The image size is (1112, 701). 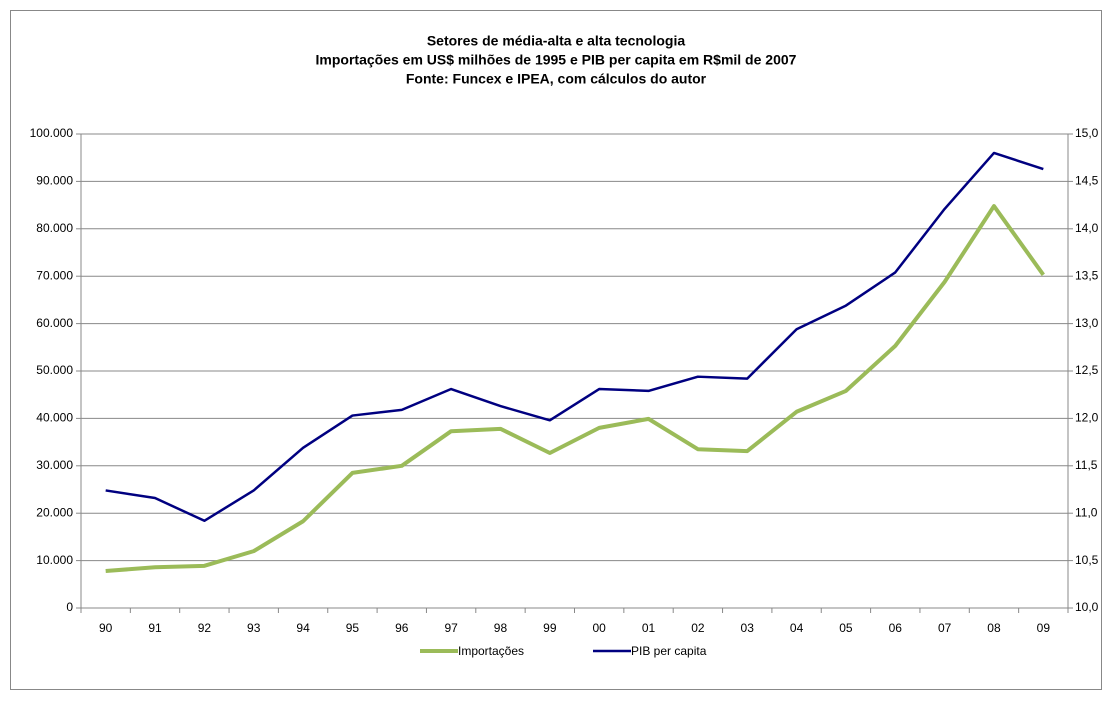 I want to click on x-tick-label: 00, so click(x=599, y=628).